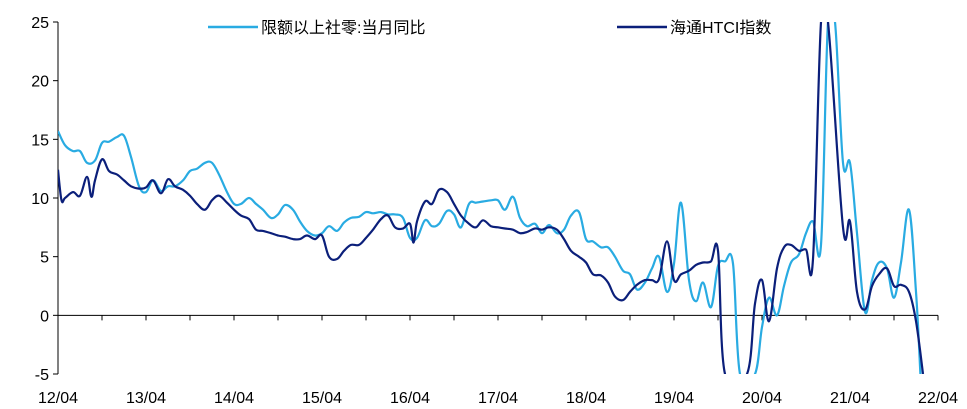 This screenshot has width=967, height=409. Describe the element at coordinates (234, 398) in the screenshot. I see `x-tick-label: 14/04` at that location.